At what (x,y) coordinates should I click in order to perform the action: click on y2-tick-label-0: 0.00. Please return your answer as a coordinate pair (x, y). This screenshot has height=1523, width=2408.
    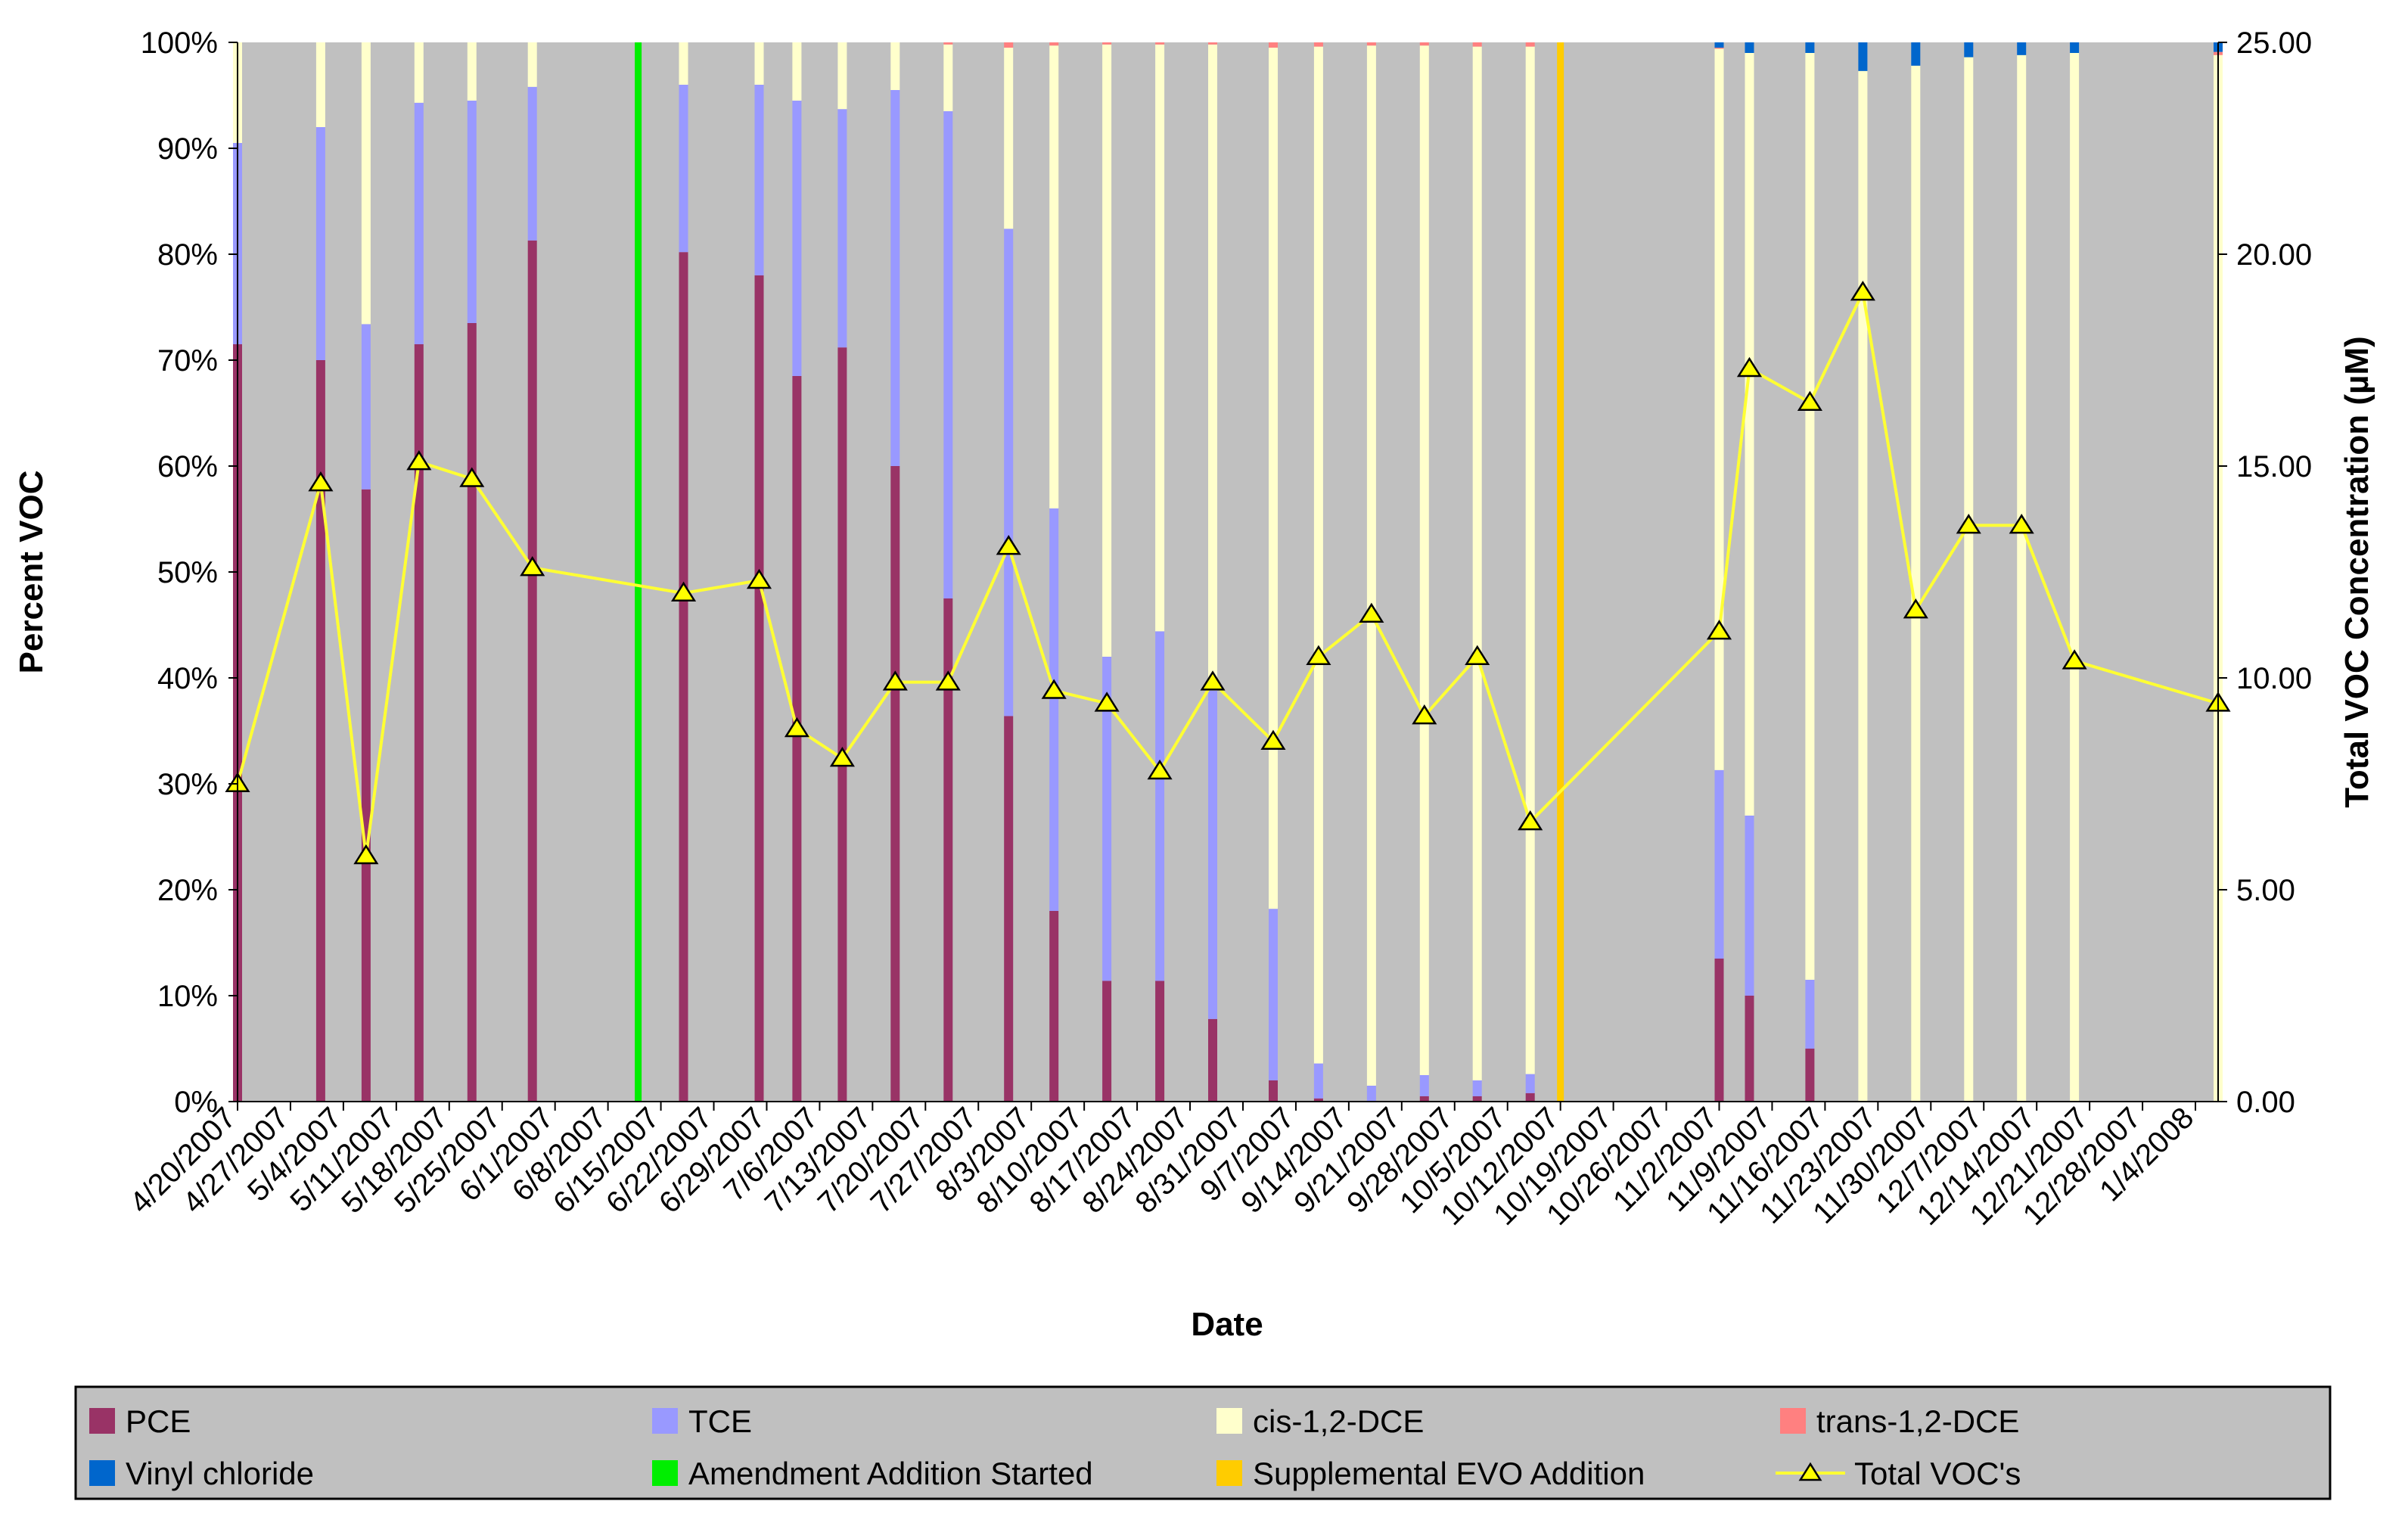
    Looking at the image, I should click on (2265, 1102).